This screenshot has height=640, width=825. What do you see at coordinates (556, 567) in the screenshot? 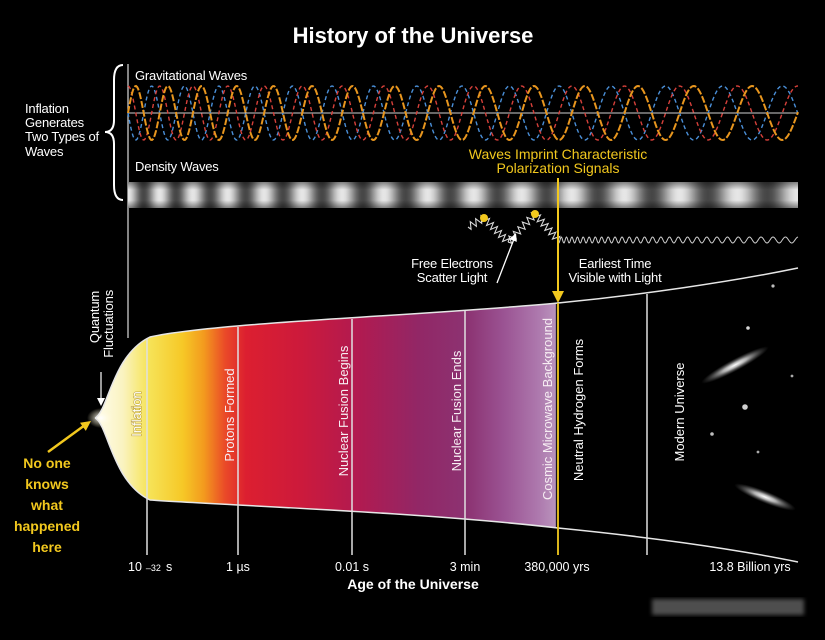
I see `time-tick-cmb: 380,000 yrs` at bounding box center [556, 567].